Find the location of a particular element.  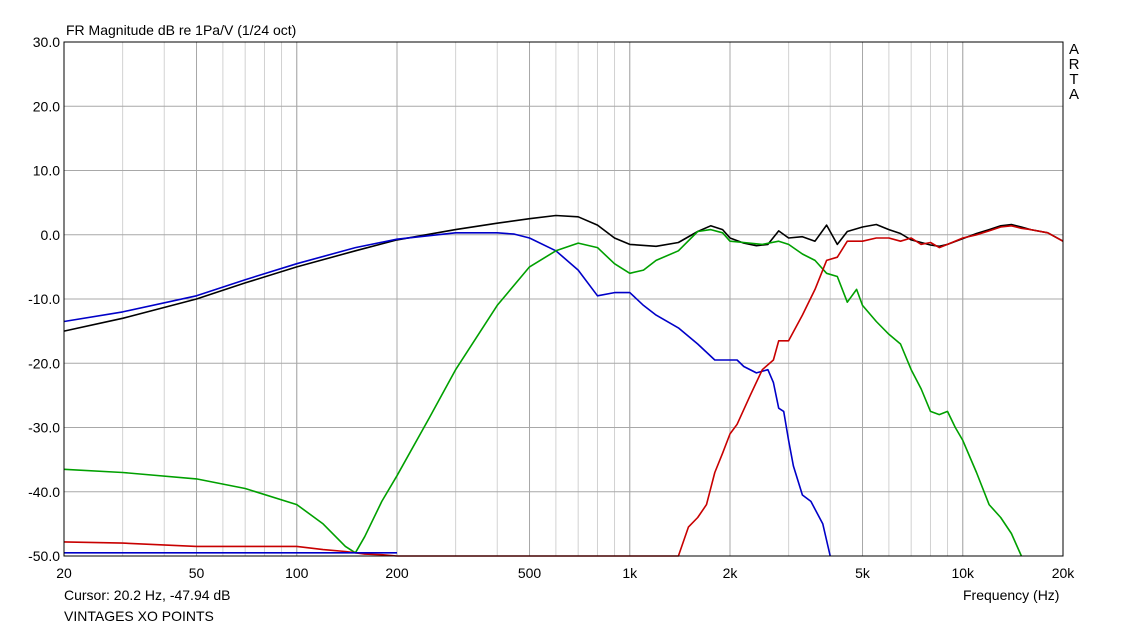

x-axis-label: Frequency (Hz) is located at coordinates (1011, 595).